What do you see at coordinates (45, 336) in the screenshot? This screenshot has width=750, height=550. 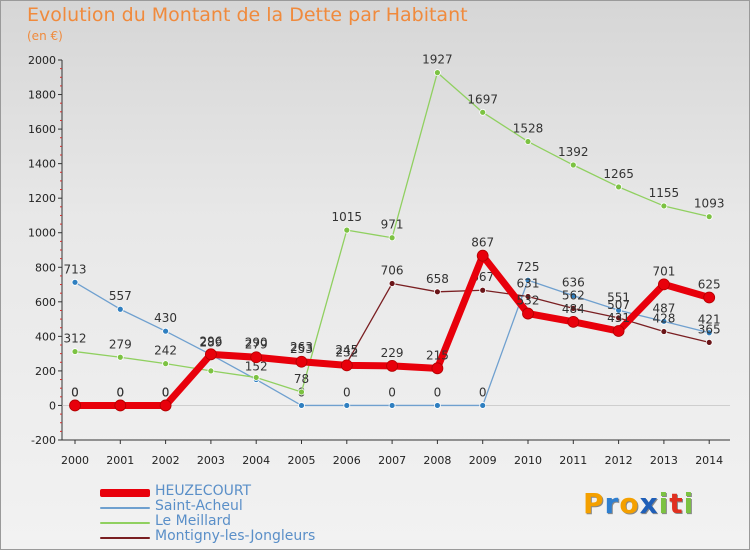 I see `y-tick-label: 400` at bounding box center [45, 336].